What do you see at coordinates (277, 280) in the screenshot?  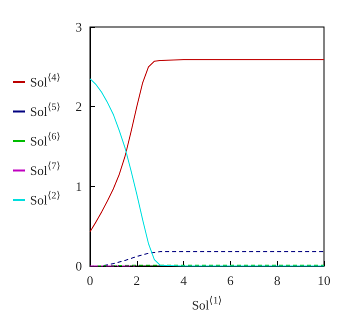 I see `x-tick-label: 8` at bounding box center [277, 280].